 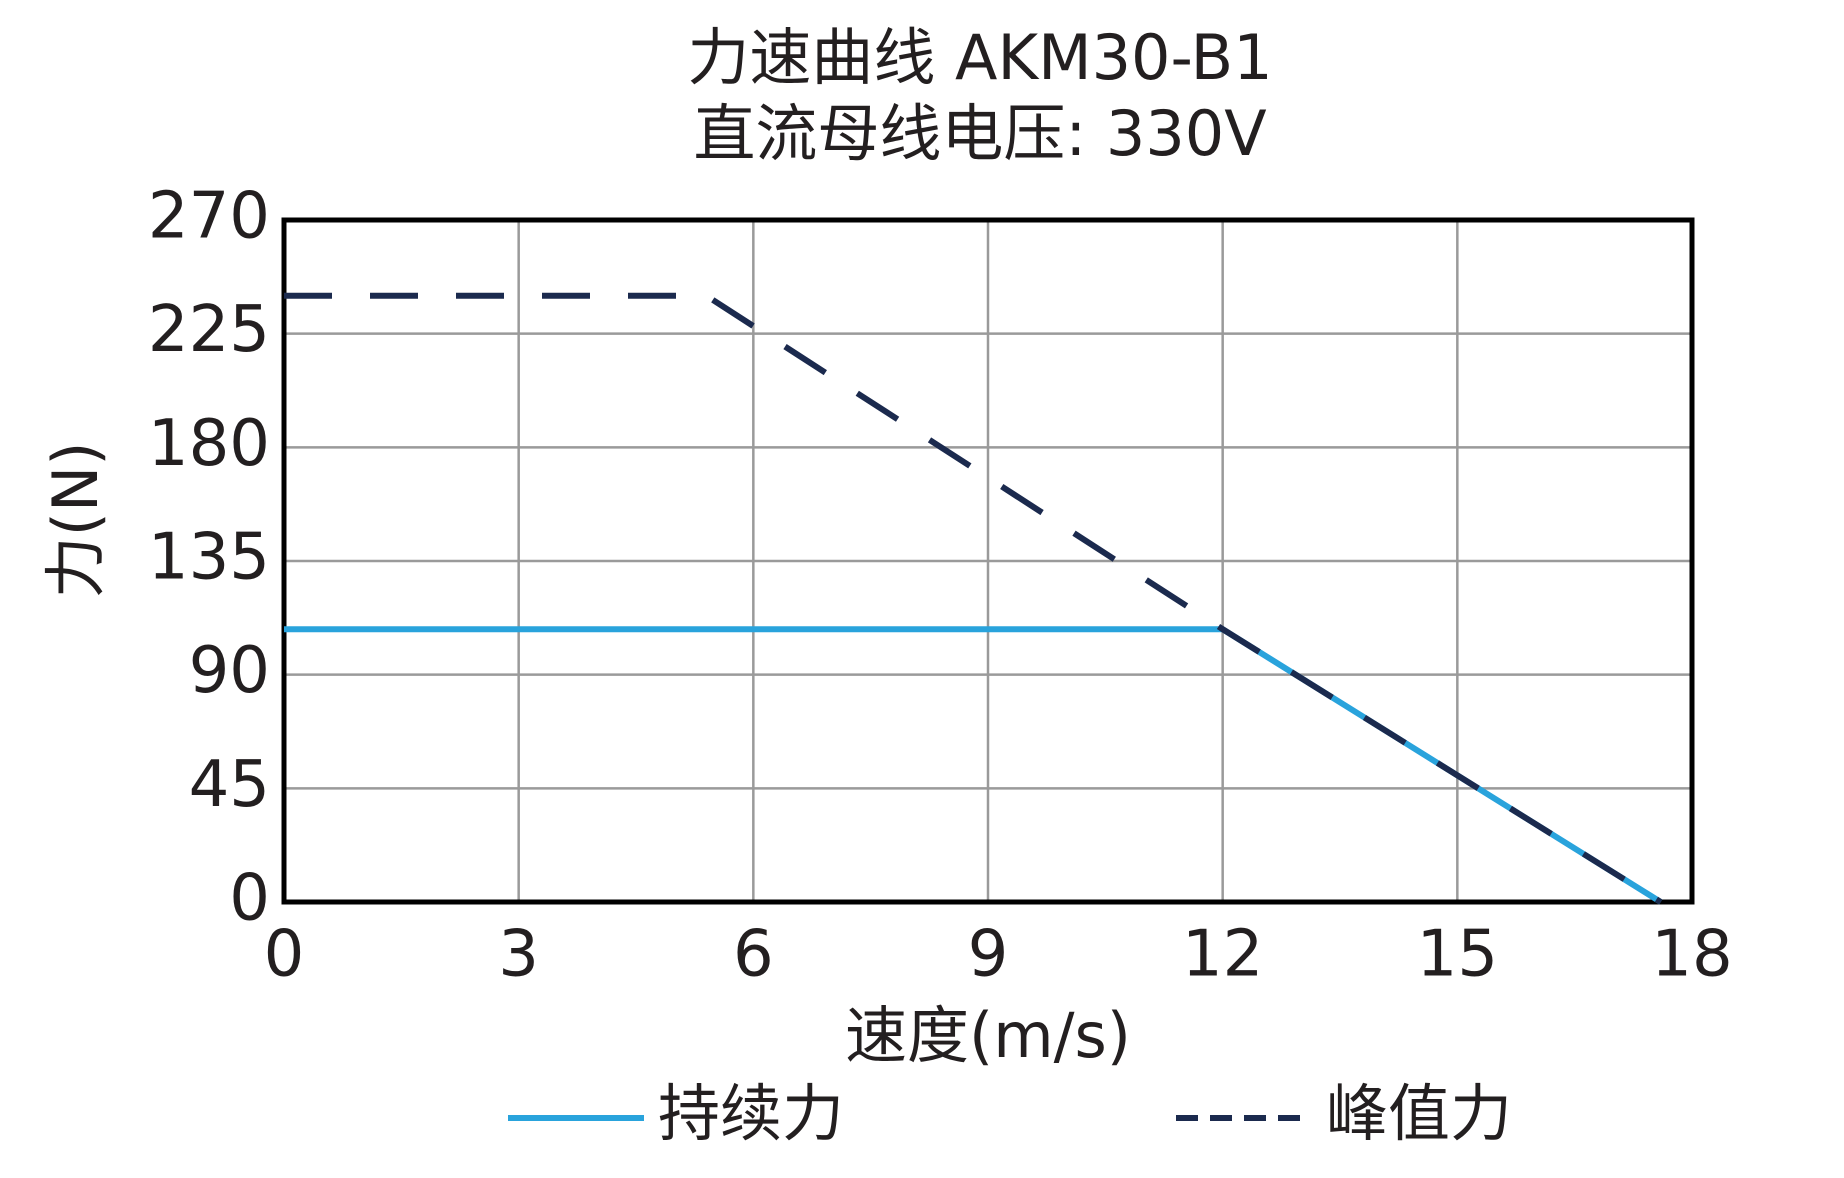 What do you see at coordinates (209, 444) in the screenshot?
I see `y-tick-label: 180` at bounding box center [209, 444].